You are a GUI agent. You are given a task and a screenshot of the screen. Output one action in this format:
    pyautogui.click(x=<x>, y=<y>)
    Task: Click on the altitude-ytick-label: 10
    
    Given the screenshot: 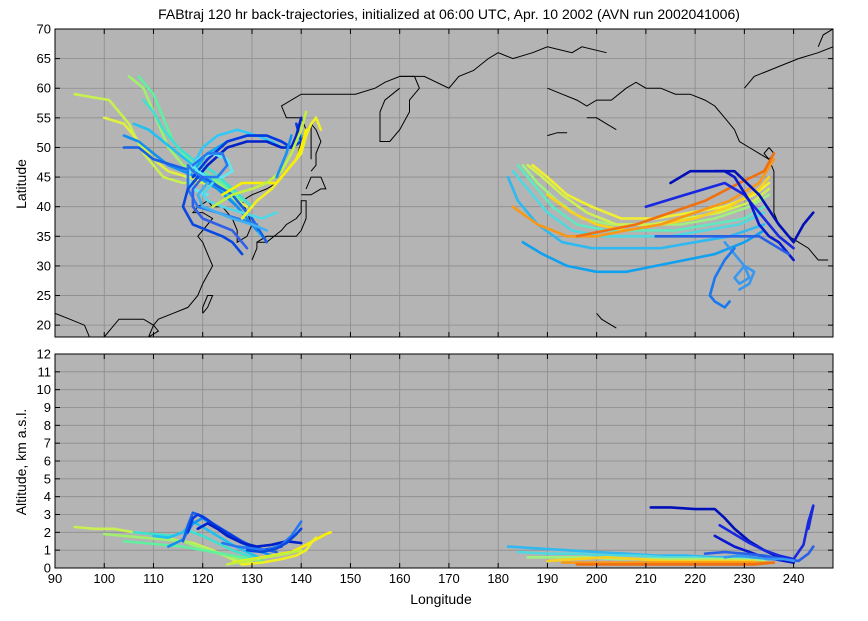 What is the action you would take?
    pyautogui.click(x=44, y=389)
    